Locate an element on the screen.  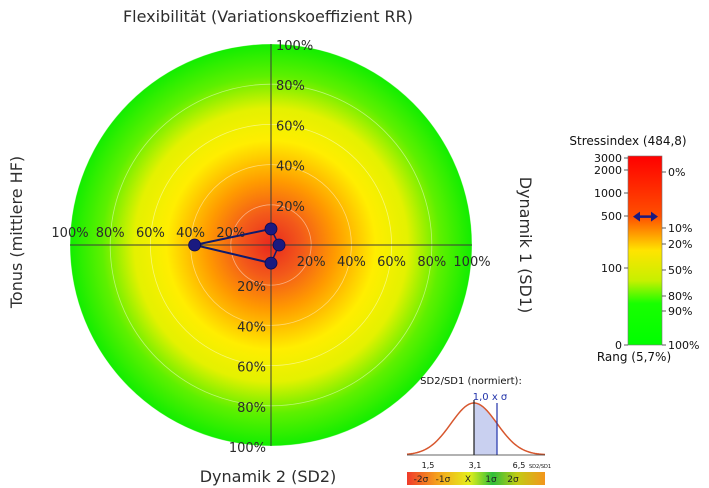
axis-title-right: Dynamik 1 (SD1) is located at coordinates (525, 245).